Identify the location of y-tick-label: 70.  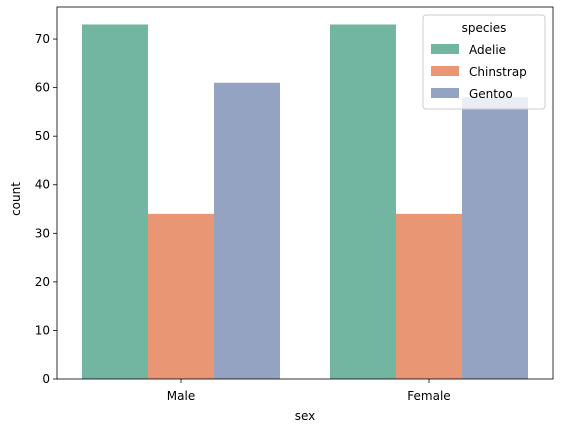
(42, 39).